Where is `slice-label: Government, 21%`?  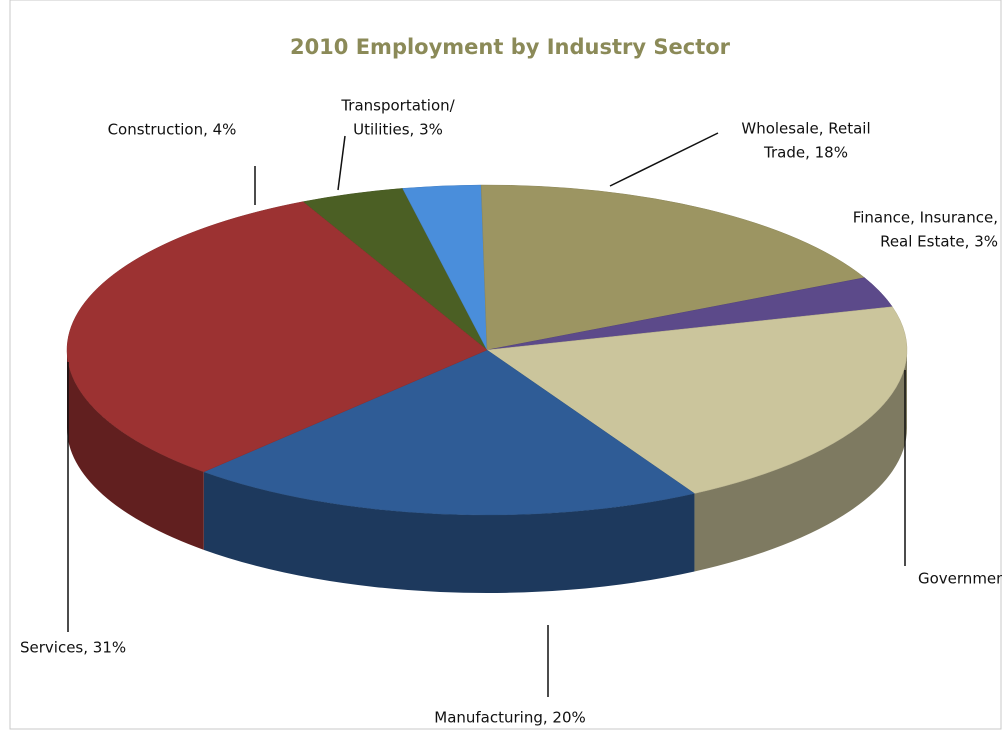 slice-label: Government, 21% is located at coordinates (960, 579).